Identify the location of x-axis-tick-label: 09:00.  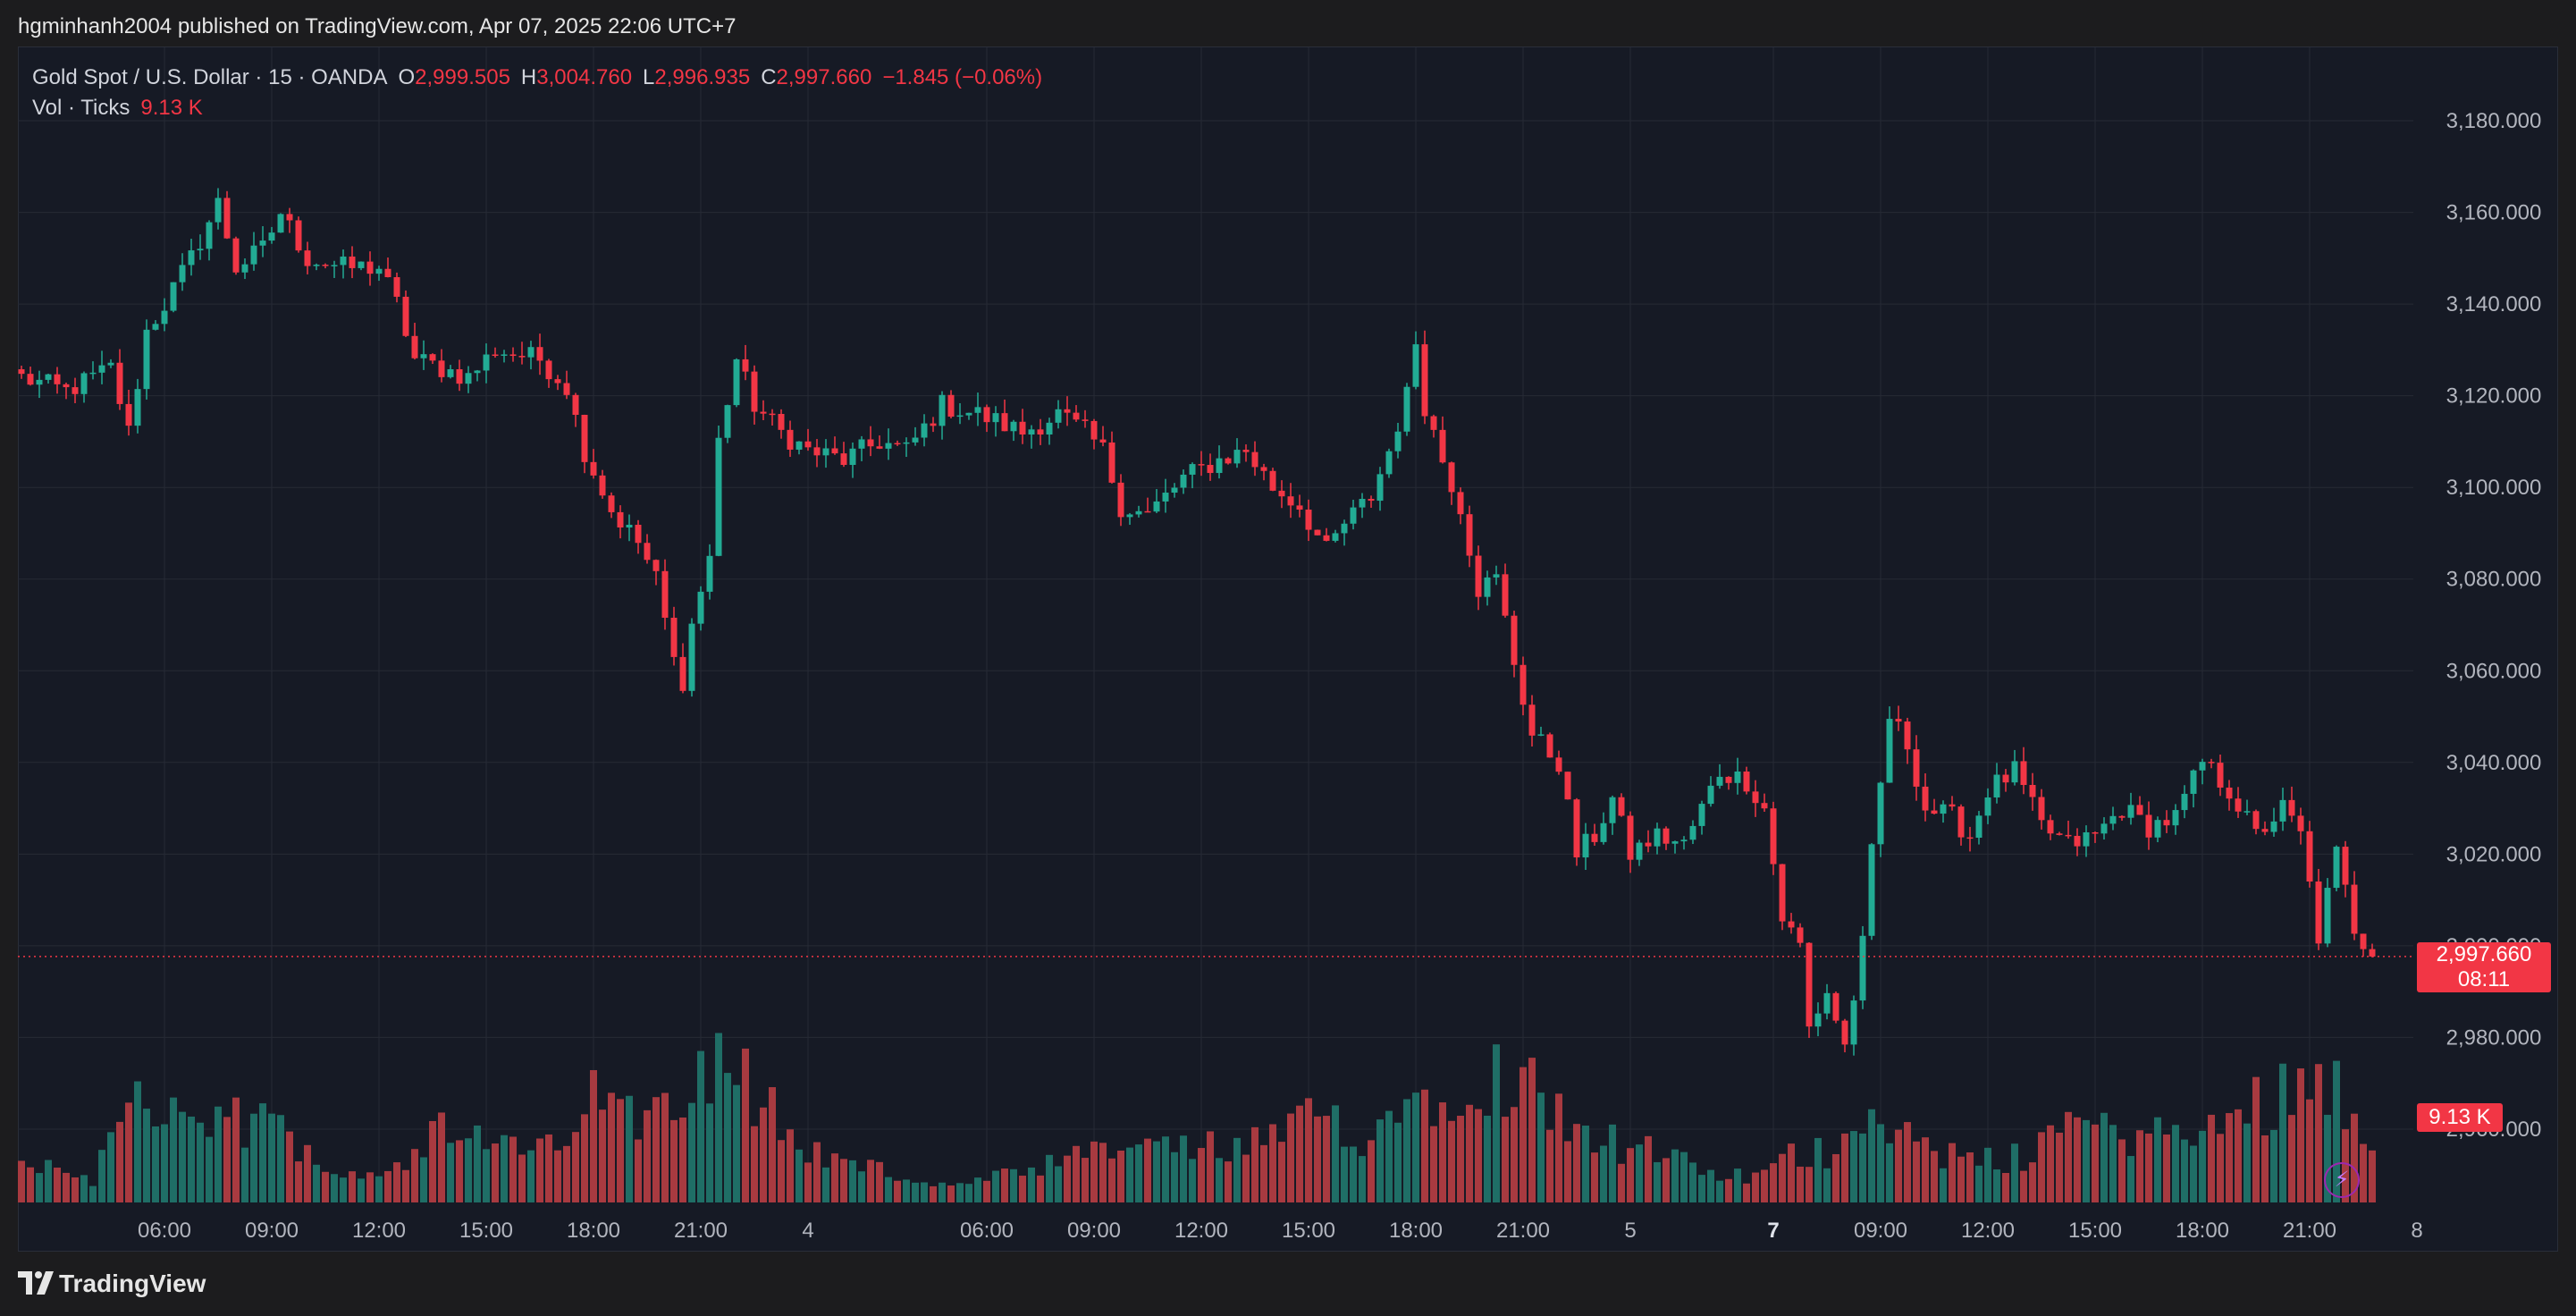
(1094, 1231).